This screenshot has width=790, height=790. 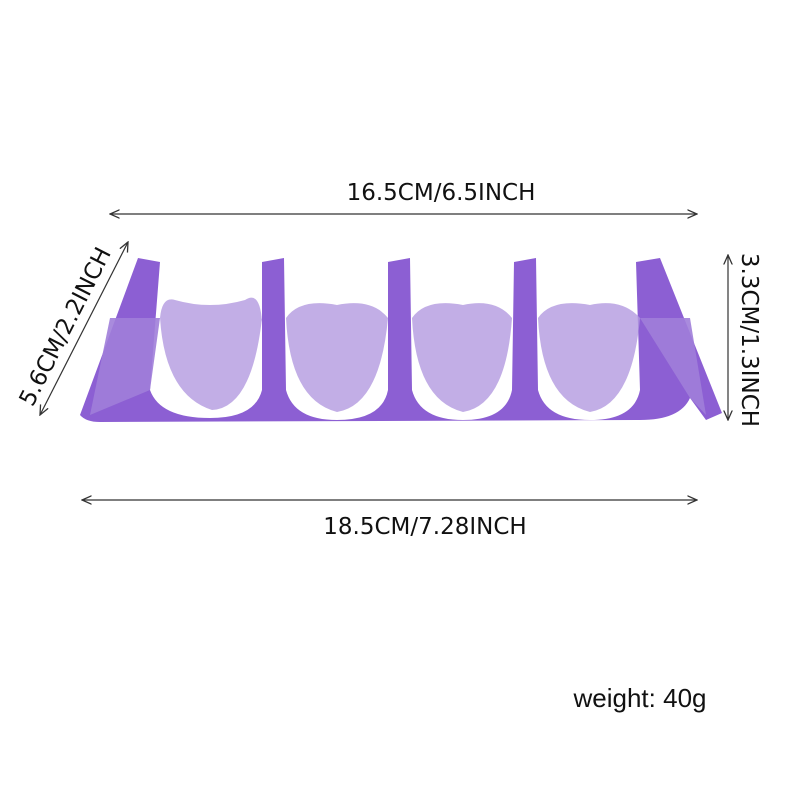 I want to click on top-width-label: 16.5CM/6.5INCH, so click(x=441, y=193).